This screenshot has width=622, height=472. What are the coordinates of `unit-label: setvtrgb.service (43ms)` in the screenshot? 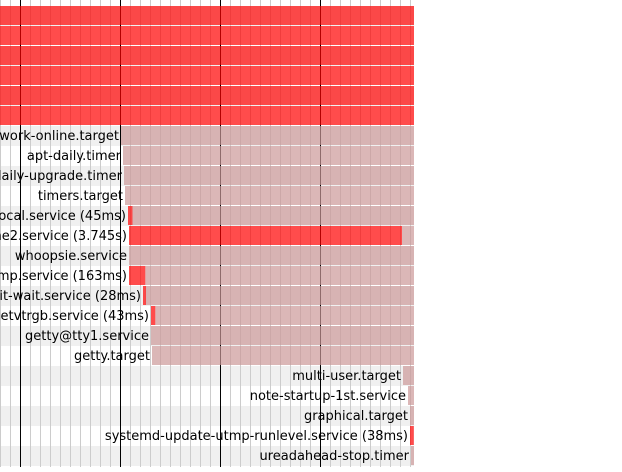 It's located at (74, 316).